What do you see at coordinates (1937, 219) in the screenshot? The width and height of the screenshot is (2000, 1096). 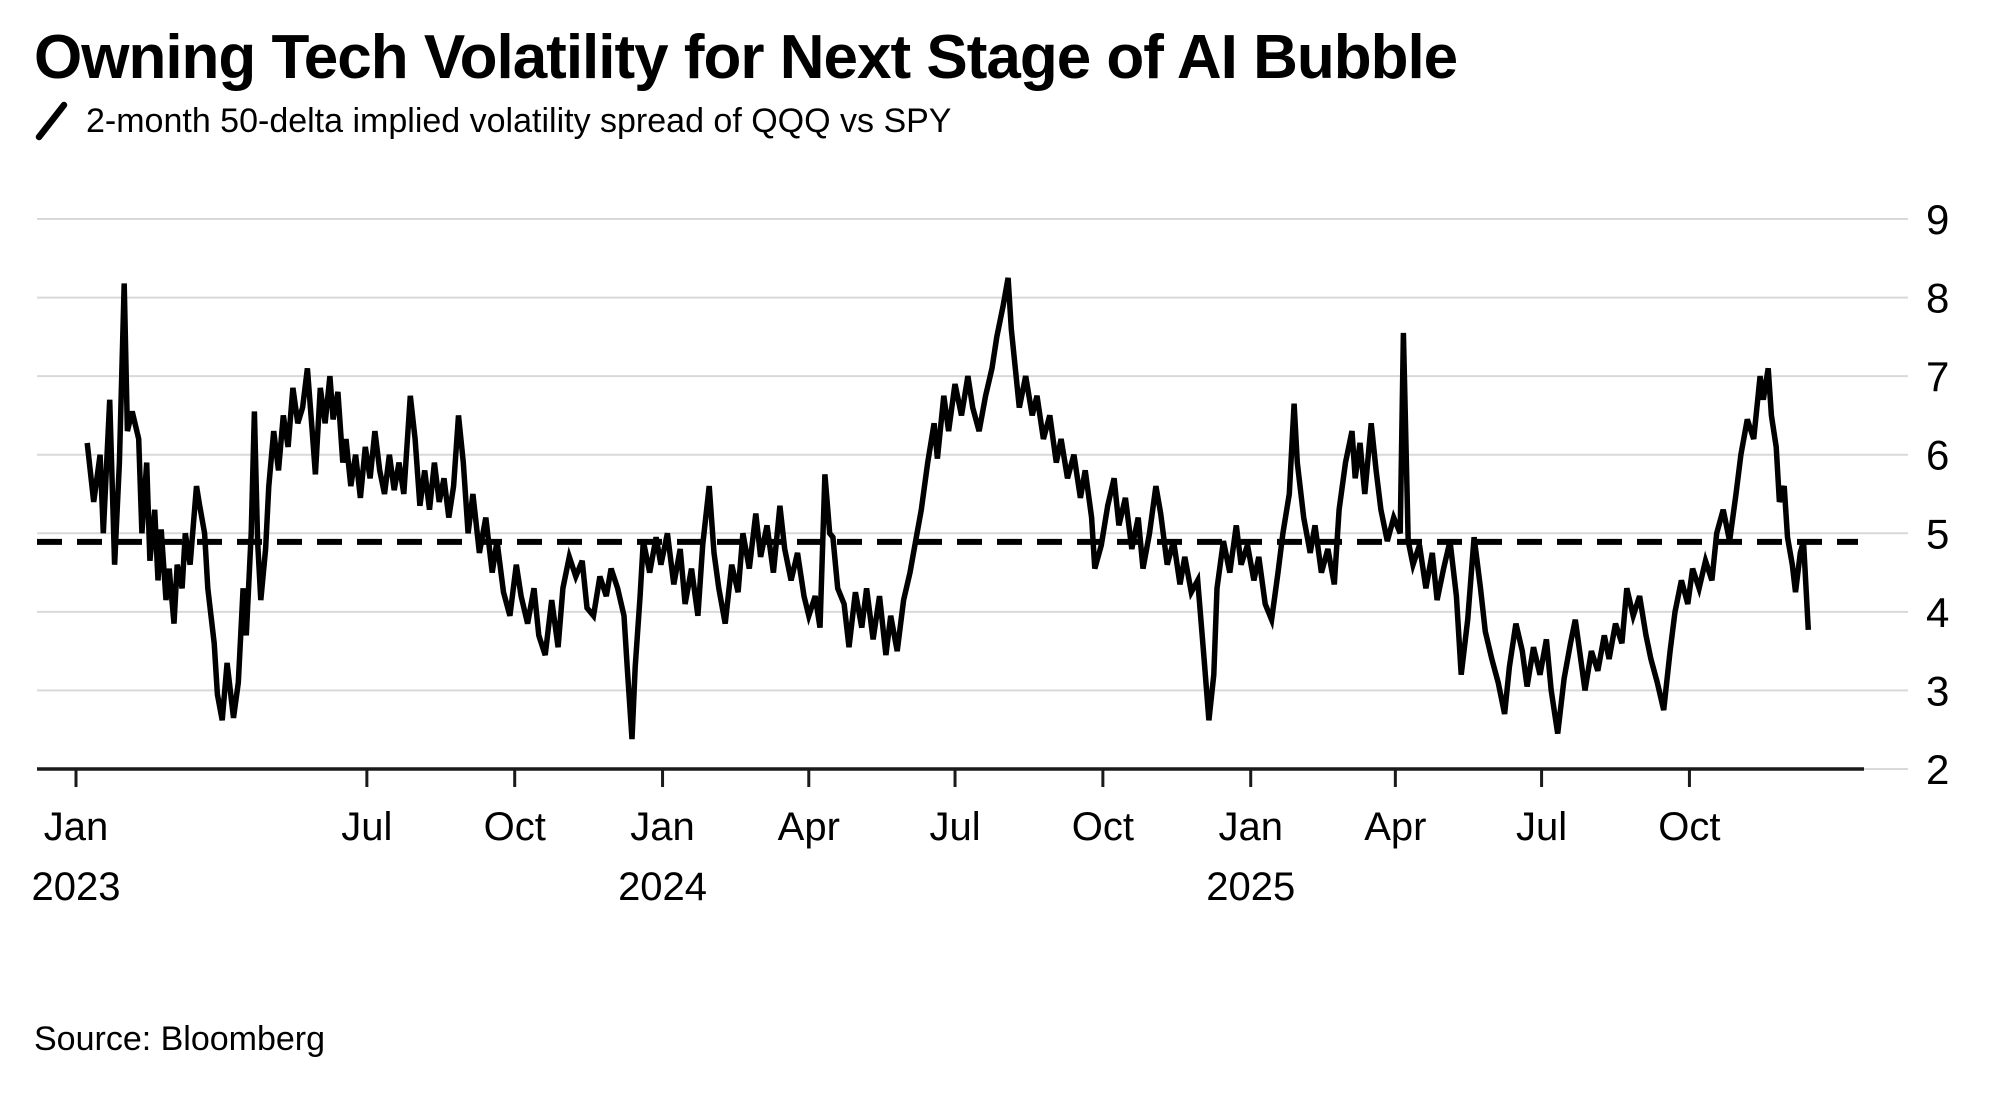 I see `y-axis-tick-label: 9` at bounding box center [1937, 219].